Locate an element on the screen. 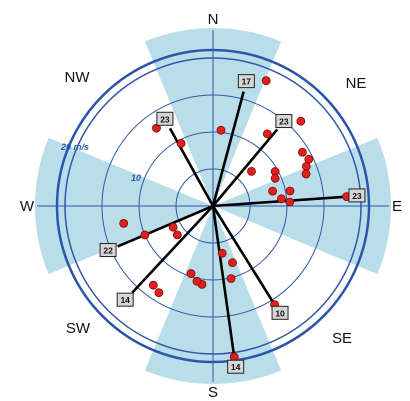 This screenshot has width=410, height=401. vector-badge-4: 14 is located at coordinates (236, 366).